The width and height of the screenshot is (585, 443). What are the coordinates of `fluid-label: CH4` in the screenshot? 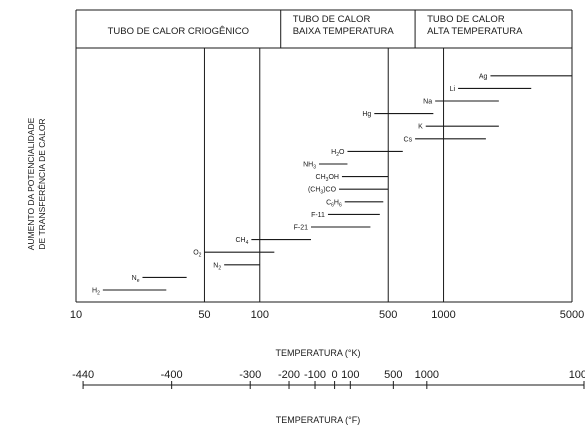 It's located at (241, 241).